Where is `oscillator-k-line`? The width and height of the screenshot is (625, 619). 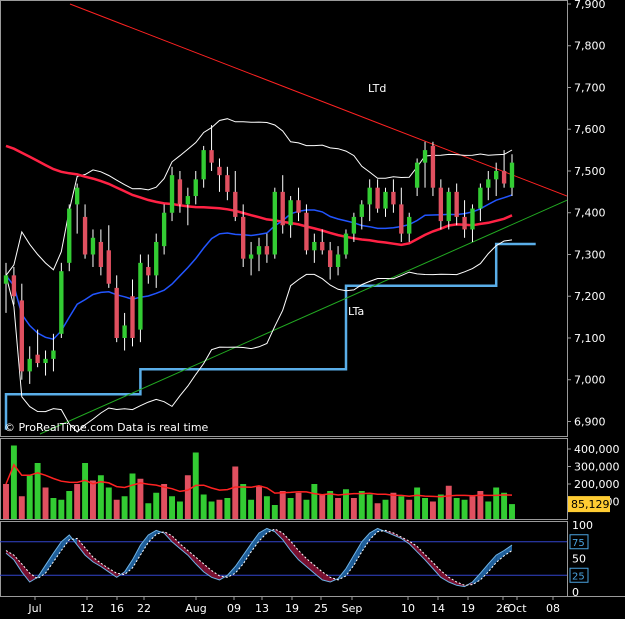 oscillator-k-line is located at coordinates (259, 557).